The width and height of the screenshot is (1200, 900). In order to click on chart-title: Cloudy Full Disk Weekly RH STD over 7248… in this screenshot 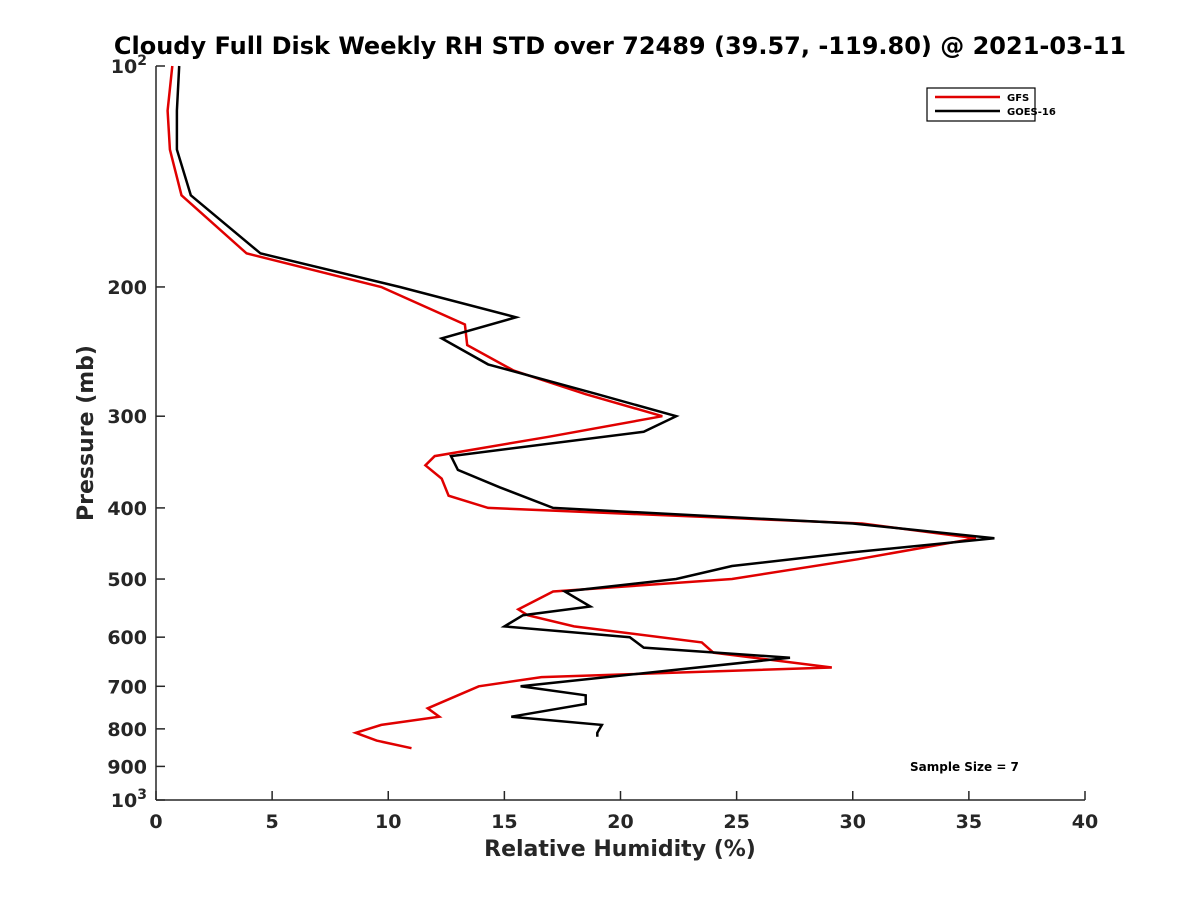, I will do `click(620, 46)`.